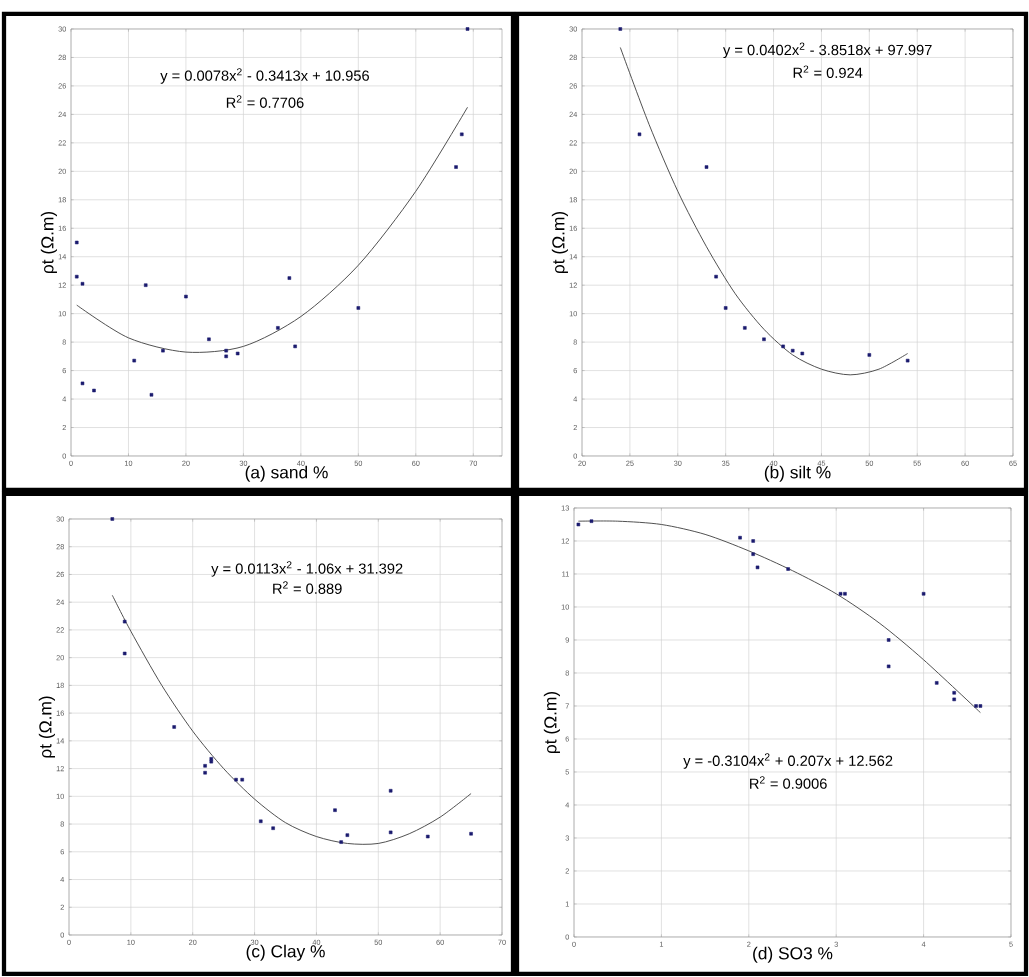  Describe the element at coordinates (793, 954) in the screenshot. I see `x-axis-title: (d) SO3 %` at that location.